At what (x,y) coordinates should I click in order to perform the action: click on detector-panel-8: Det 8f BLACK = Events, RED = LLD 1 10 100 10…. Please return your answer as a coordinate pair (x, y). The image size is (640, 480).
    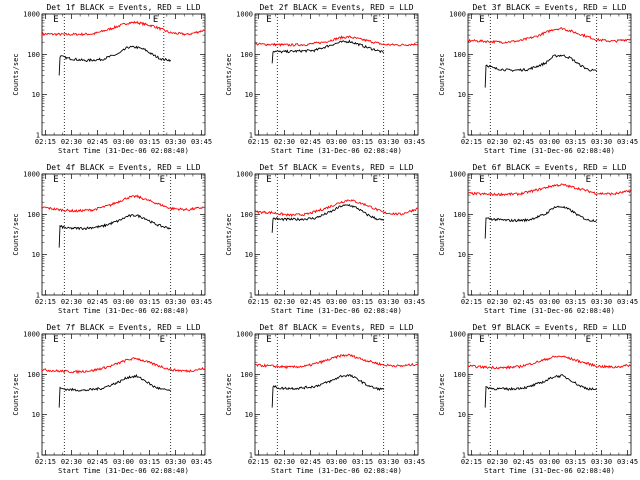
    Looking at the image, I should click on (319, 400).